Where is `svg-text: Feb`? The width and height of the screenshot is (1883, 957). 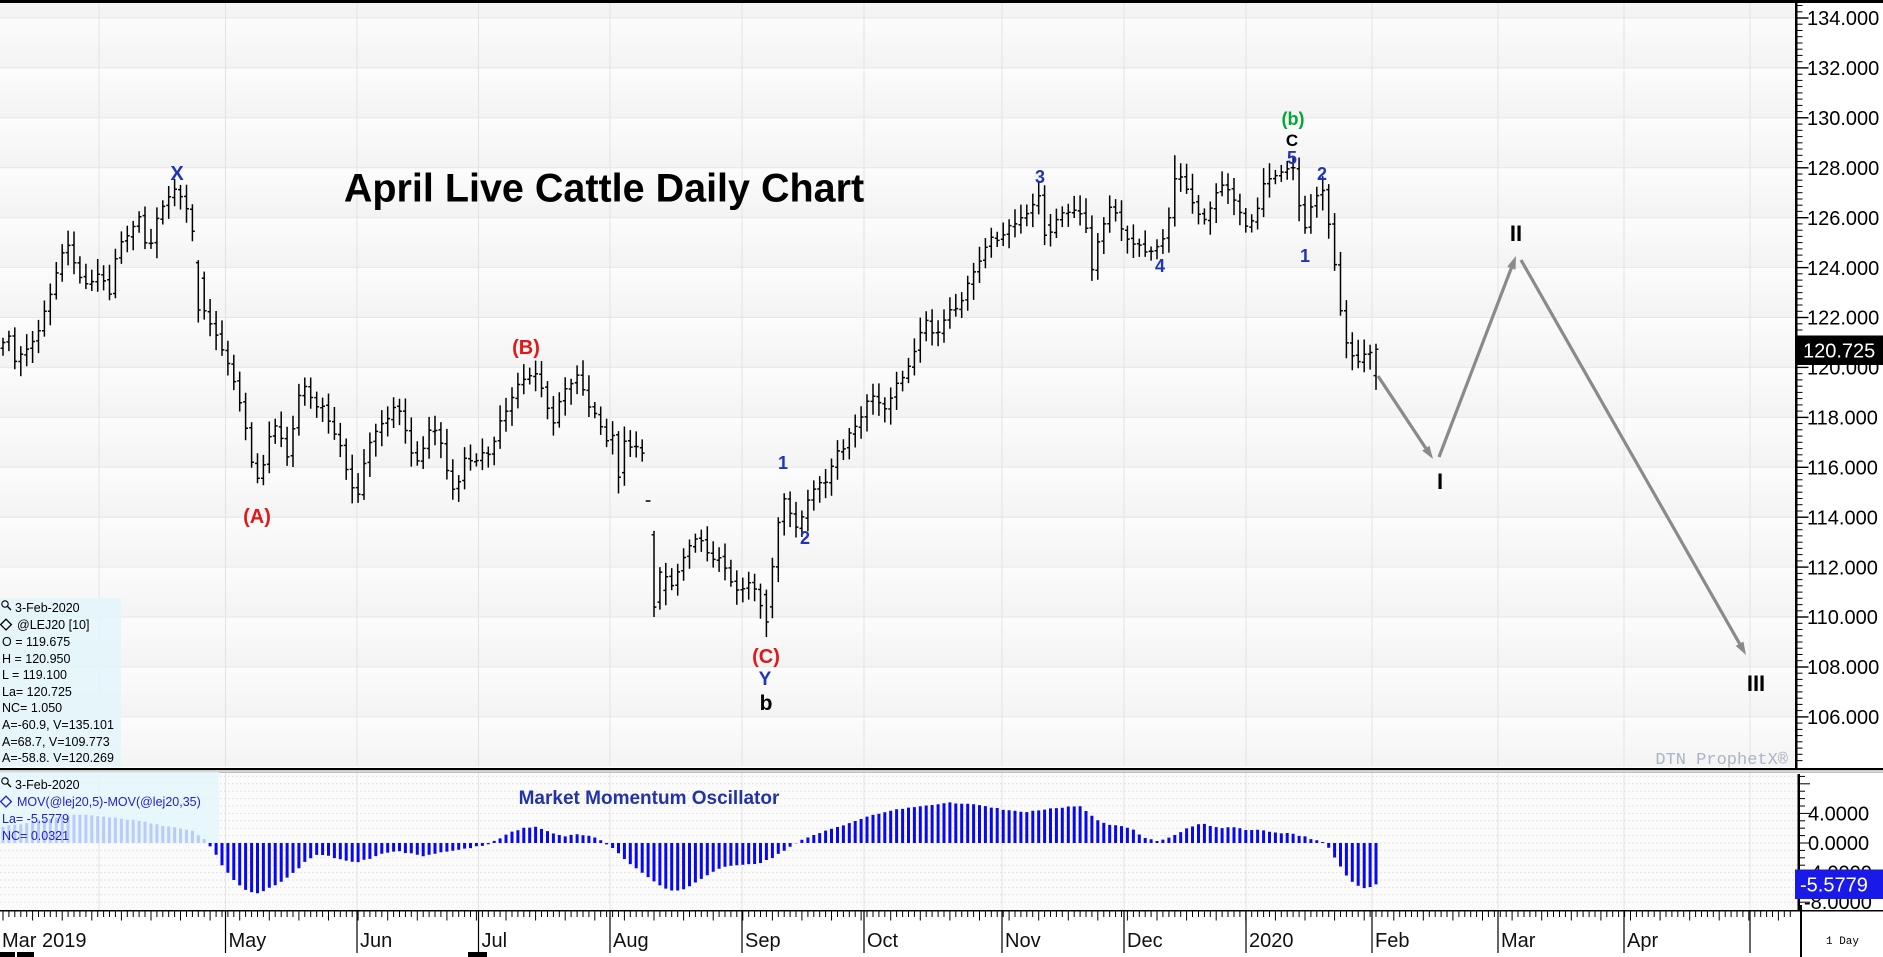 svg-text: Feb is located at coordinates (1392, 941).